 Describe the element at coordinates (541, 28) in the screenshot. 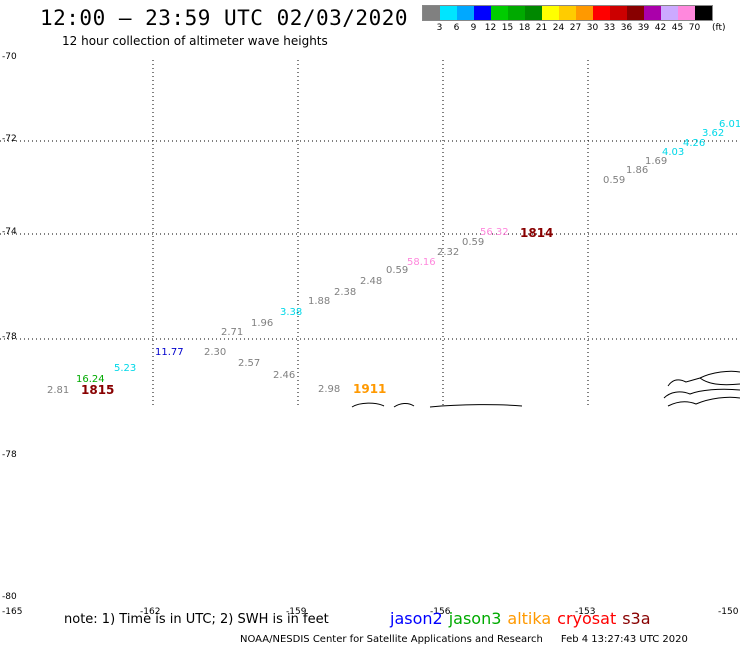

I see `legend-tick-label: 21` at that location.